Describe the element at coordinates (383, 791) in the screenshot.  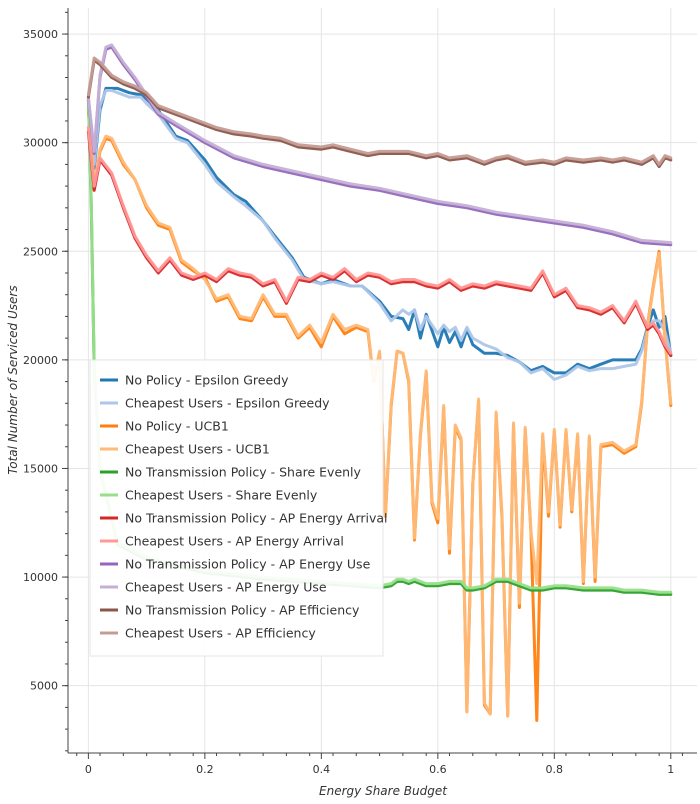
I see `x-axis-label: Energy Share Budget` at that location.